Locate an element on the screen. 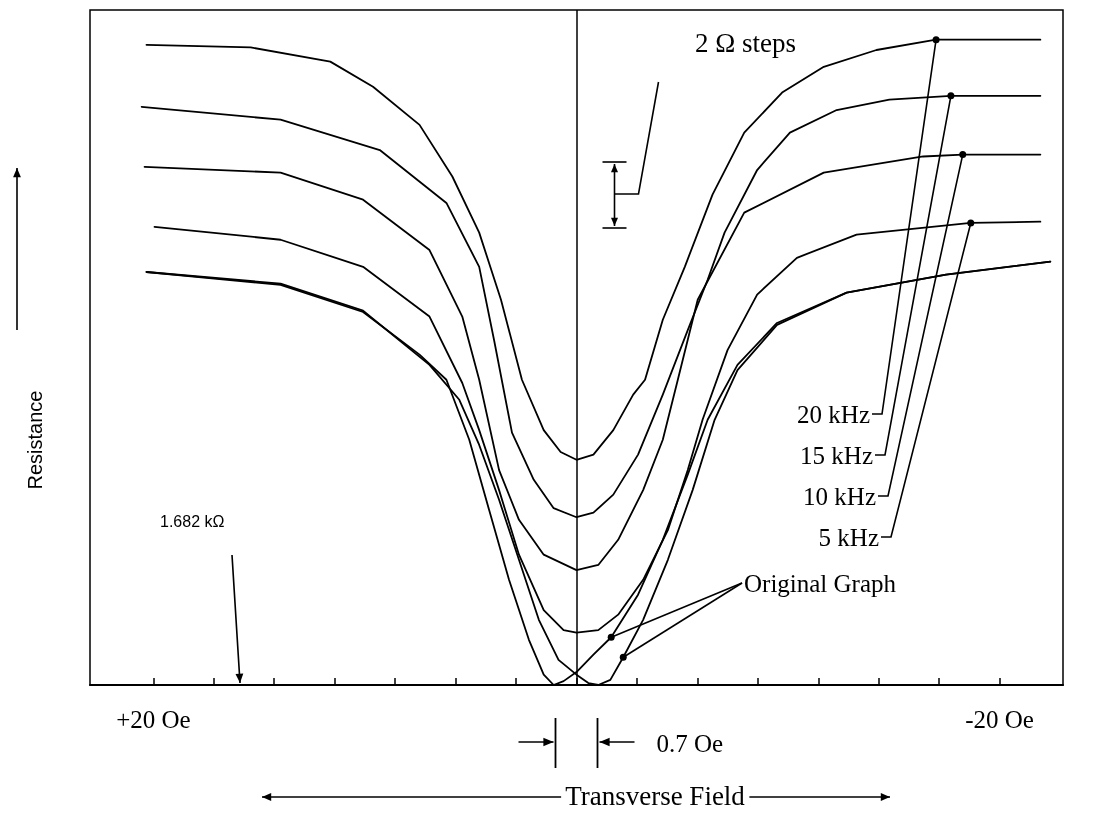 This screenshot has width=1116, height=823. y-axis-title: Resistance is located at coordinates (35, 440).